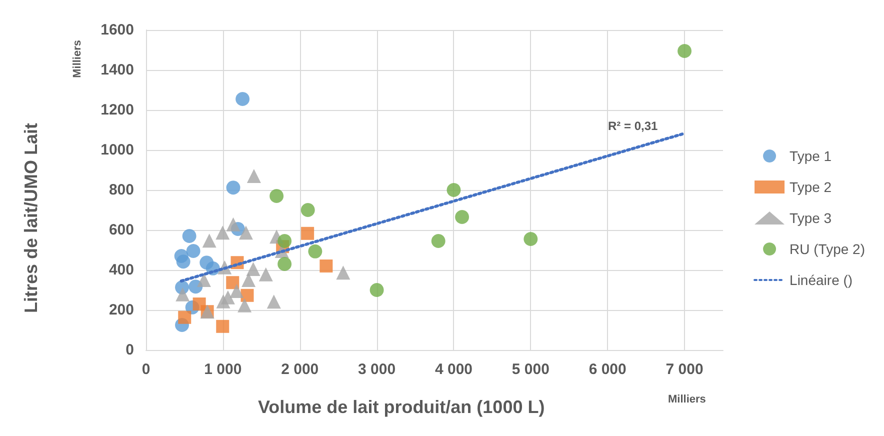  Describe the element at coordinates (811, 218) in the screenshot. I see `legend-label: Type 3` at that location.